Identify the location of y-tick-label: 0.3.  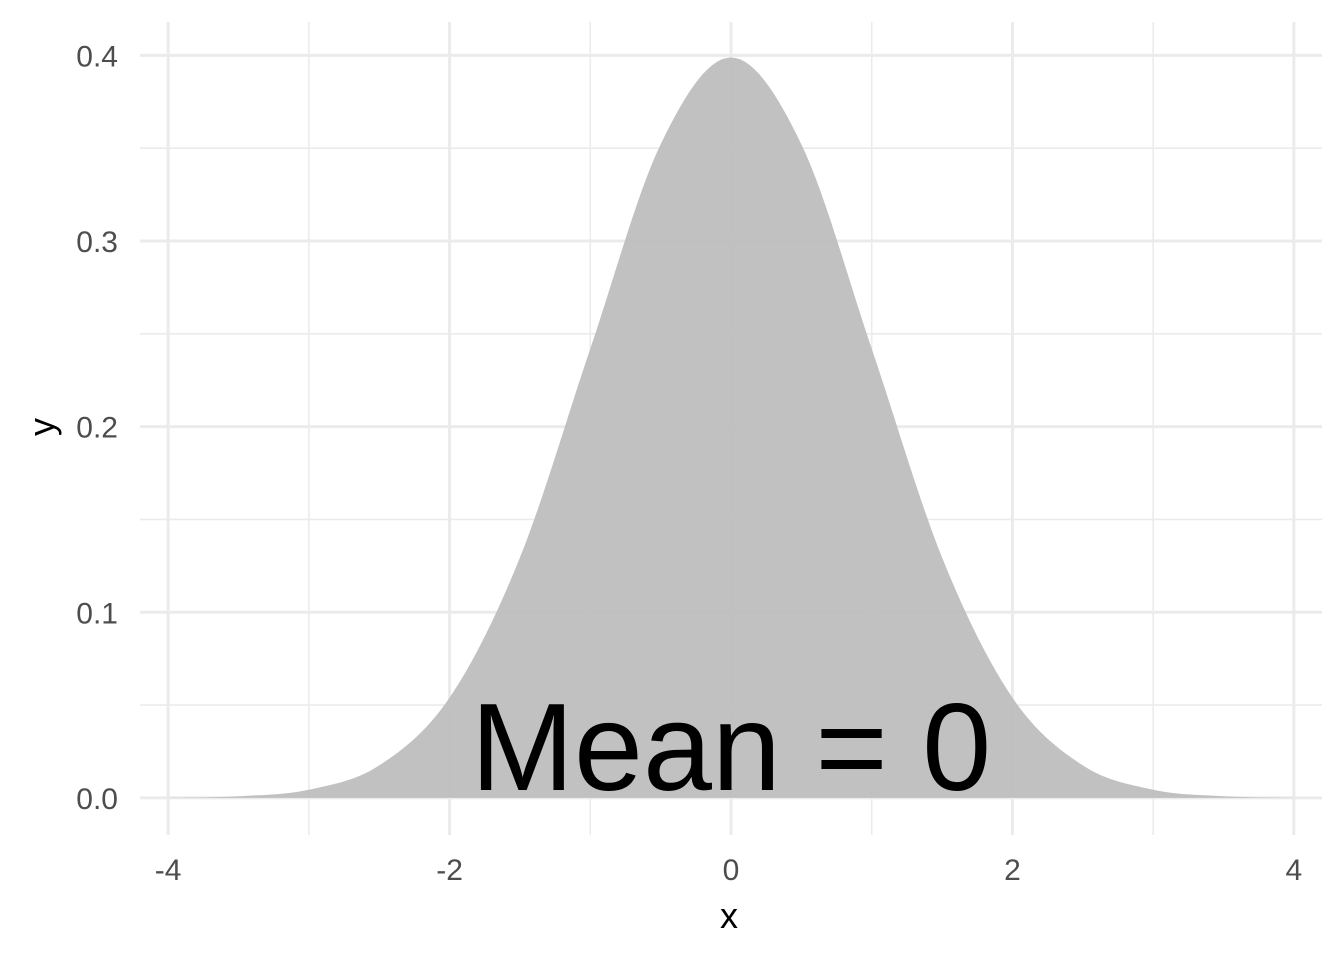
(97, 242).